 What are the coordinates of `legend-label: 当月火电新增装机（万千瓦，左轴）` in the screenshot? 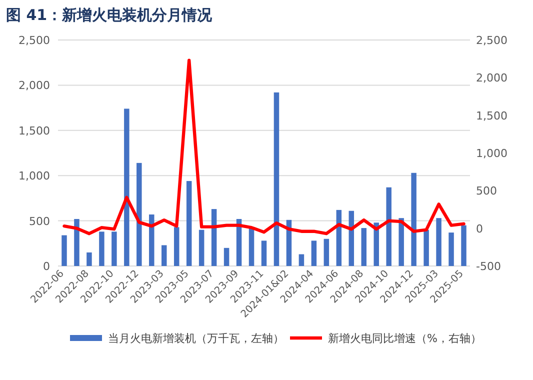 It's located at (196, 338).